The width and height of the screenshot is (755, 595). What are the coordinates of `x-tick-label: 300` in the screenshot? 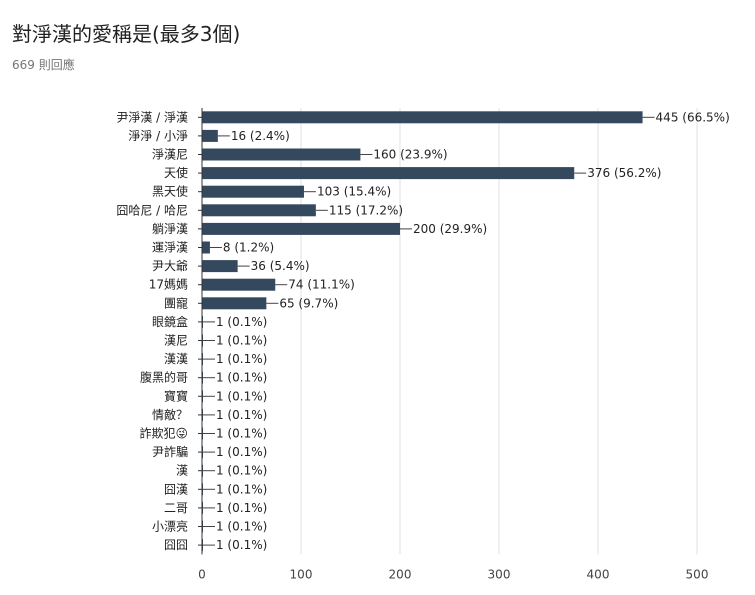 It's located at (499, 574).